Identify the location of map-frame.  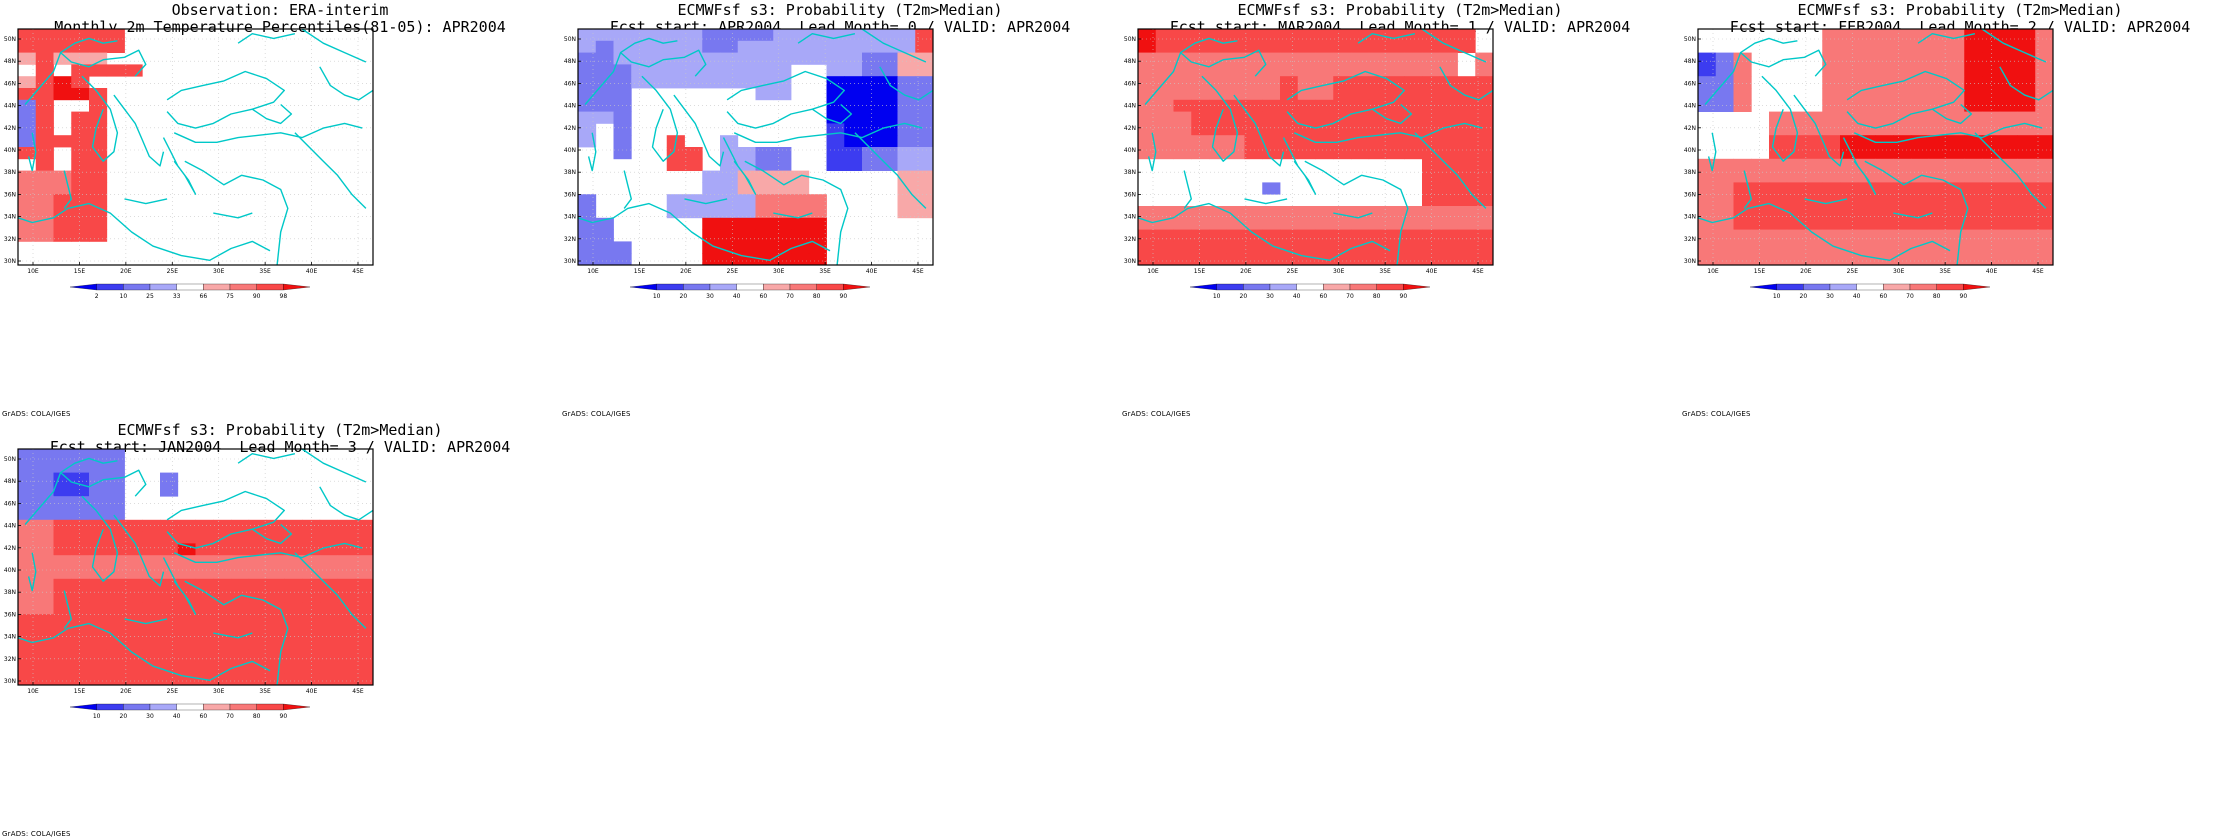
(1875, 147).